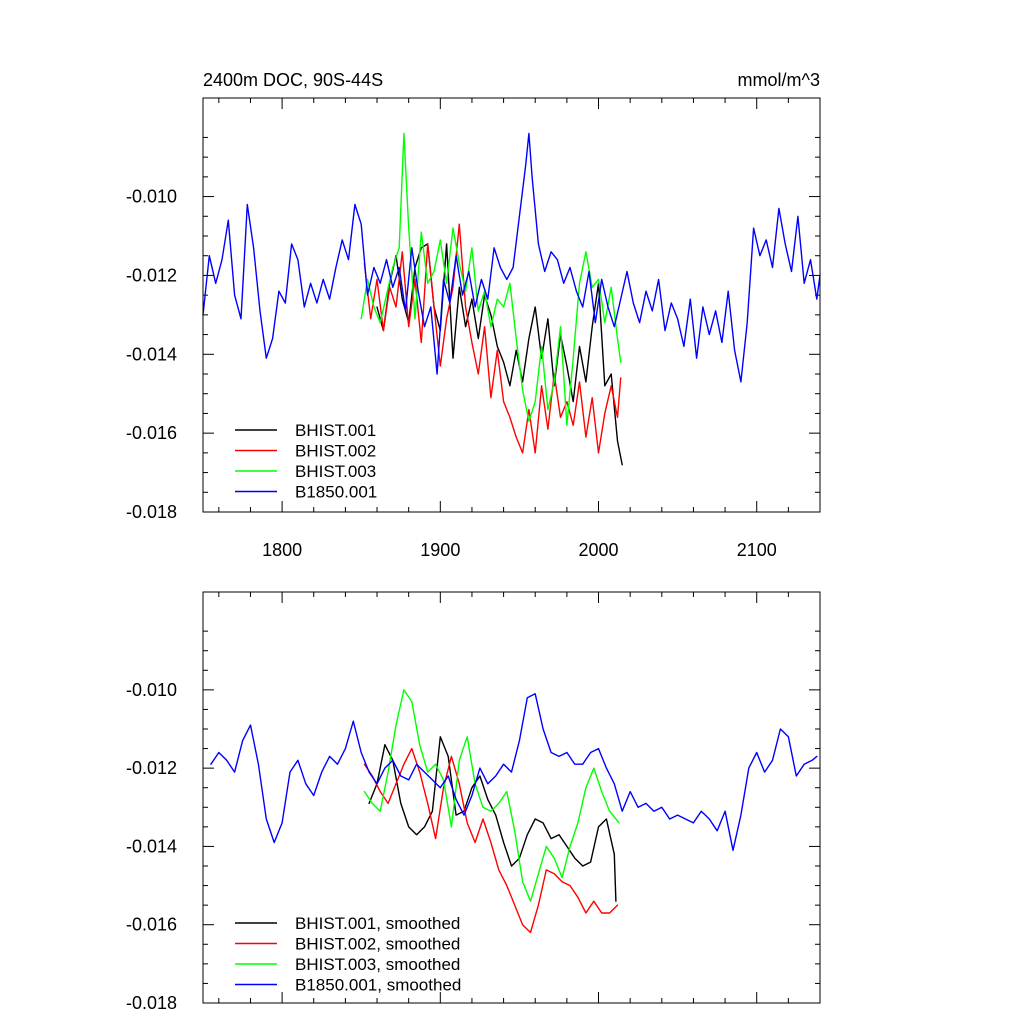 The width and height of the screenshot is (1024, 1024). What do you see at coordinates (440, 550) in the screenshot?
I see `x-tick-label: 1900` at bounding box center [440, 550].